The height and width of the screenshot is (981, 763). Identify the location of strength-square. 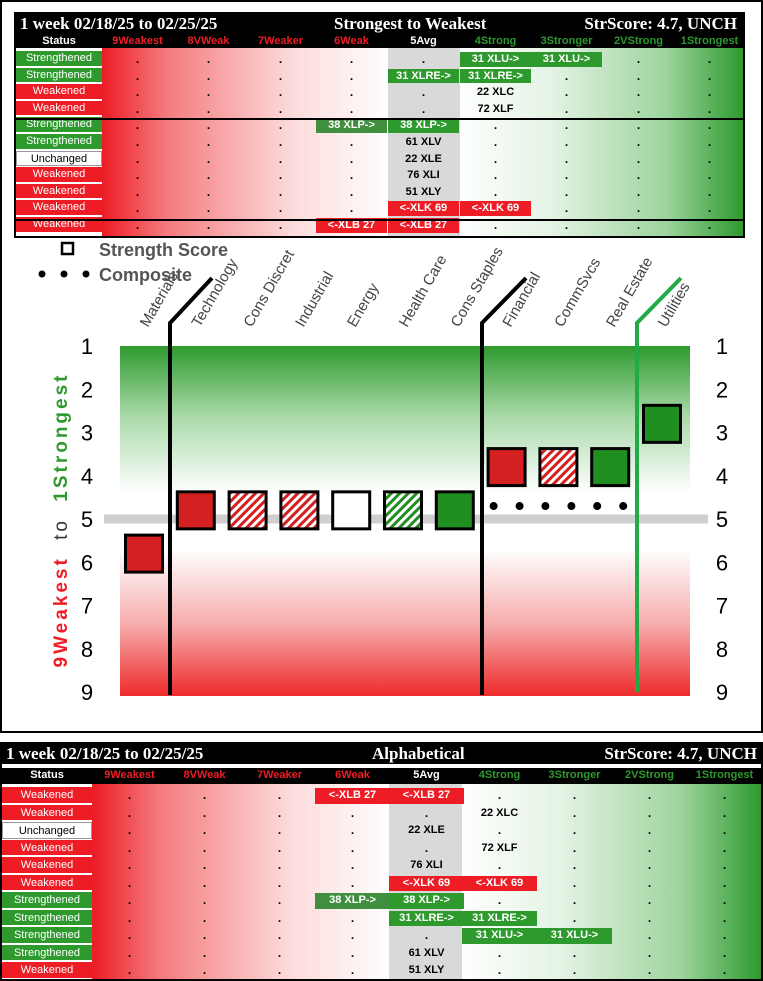
(144, 553).